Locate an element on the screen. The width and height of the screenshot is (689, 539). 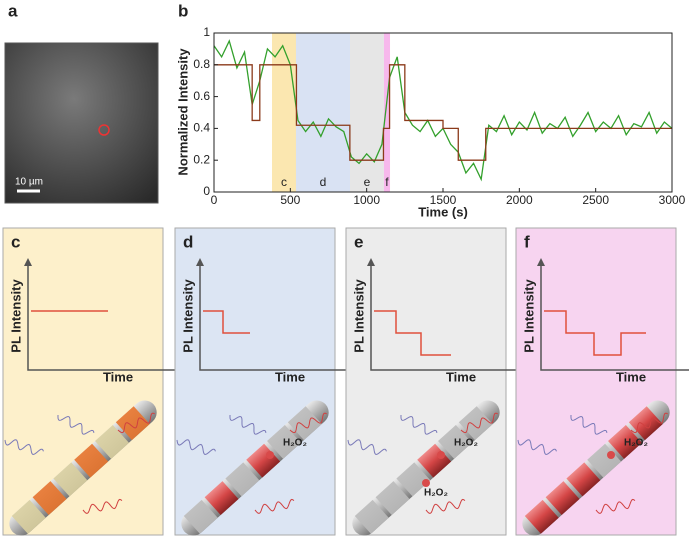
panel-label: e is located at coordinates (358, 241).